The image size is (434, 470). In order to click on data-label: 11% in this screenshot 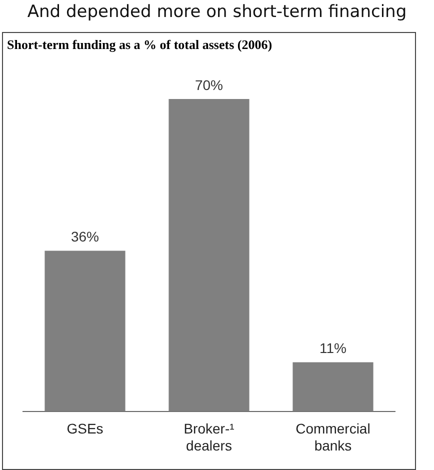, I will do `click(333, 348)`.